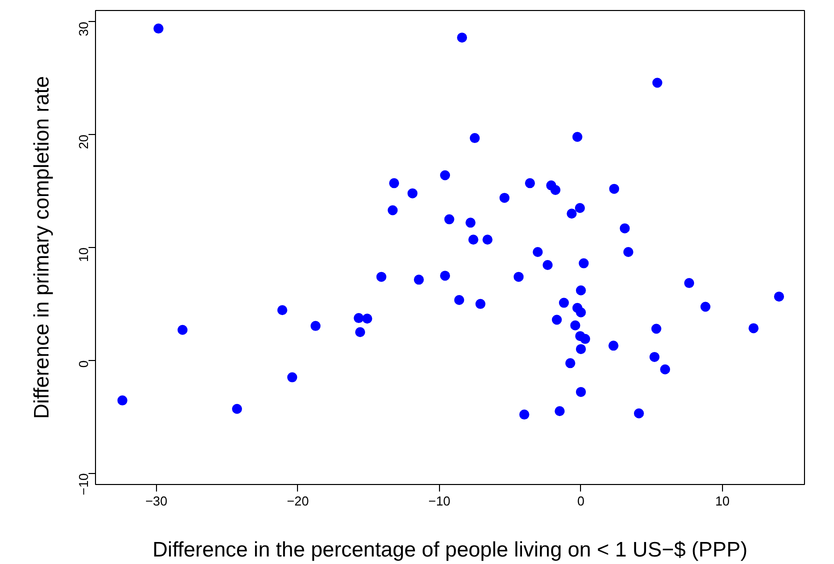 Image resolution: width=834 pixels, height=564 pixels. I want to click on y-tick-label: 10, so click(83, 254).